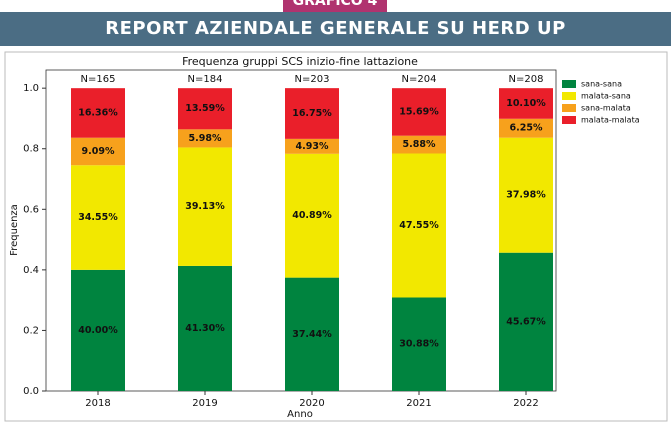  Describe the element at coordinates (610, 120) in the screenshot. I see `legend-label: malata-malata` at that location.